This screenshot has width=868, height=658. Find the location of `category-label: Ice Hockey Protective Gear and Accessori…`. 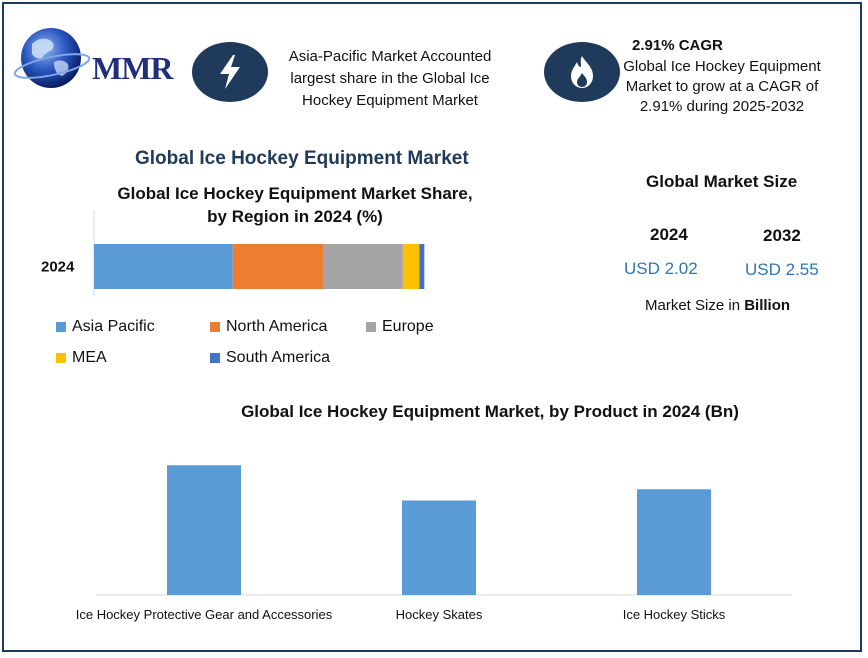

category-label: Ice Hockey Protective Gear and Accessori… is located at coordinates (204, 614).